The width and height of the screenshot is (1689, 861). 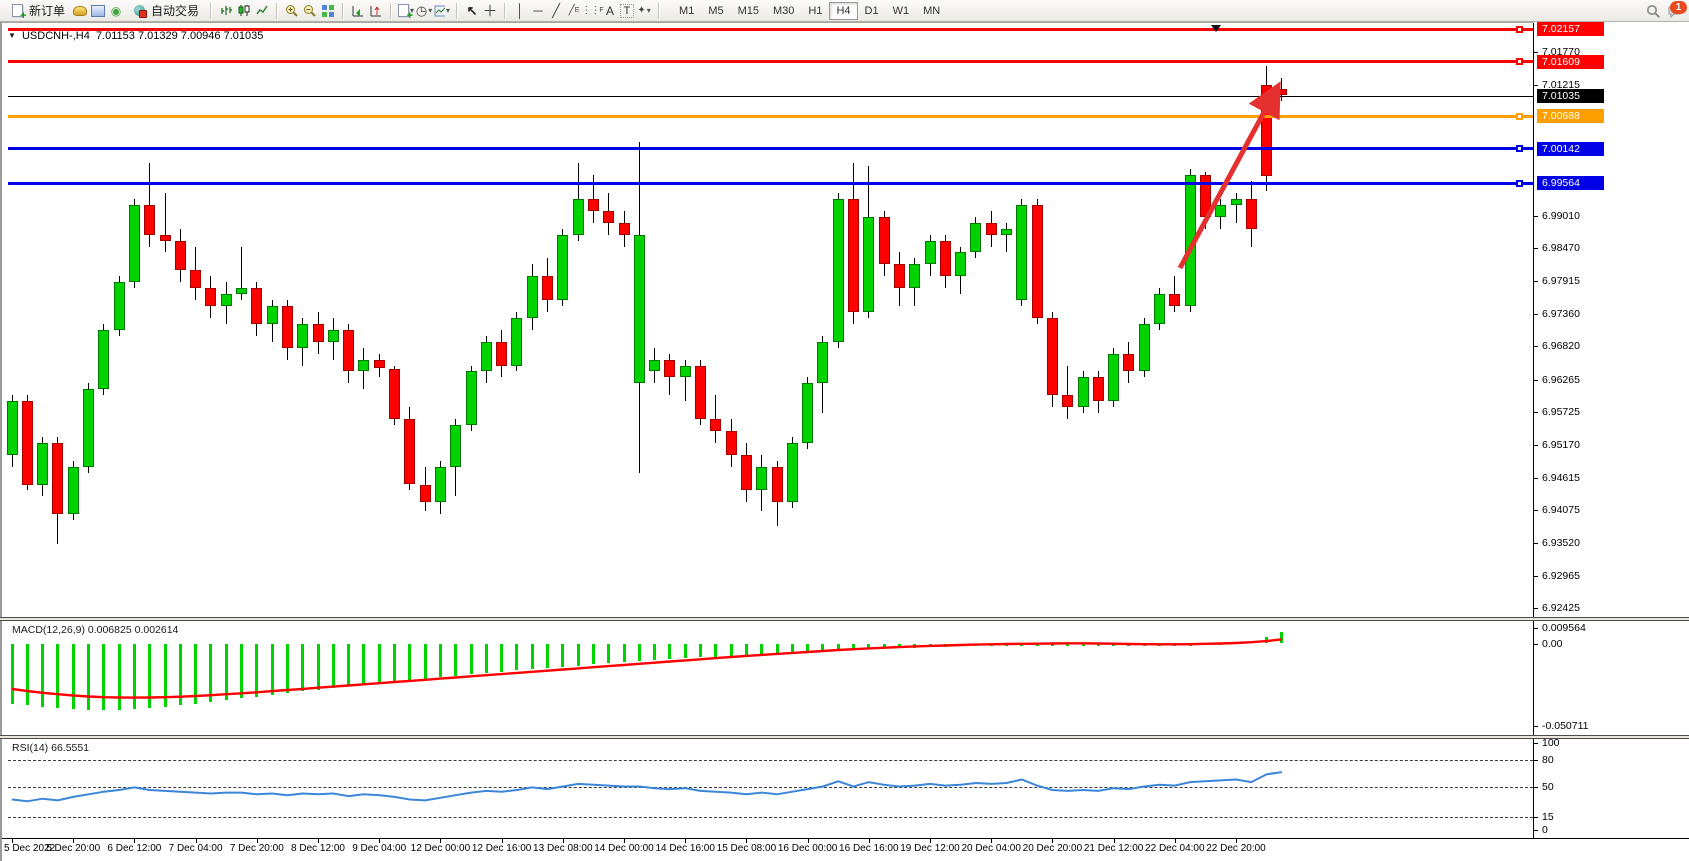 I want to click on fibonacci-icon: ╱ E, so click(x=574, y=10).